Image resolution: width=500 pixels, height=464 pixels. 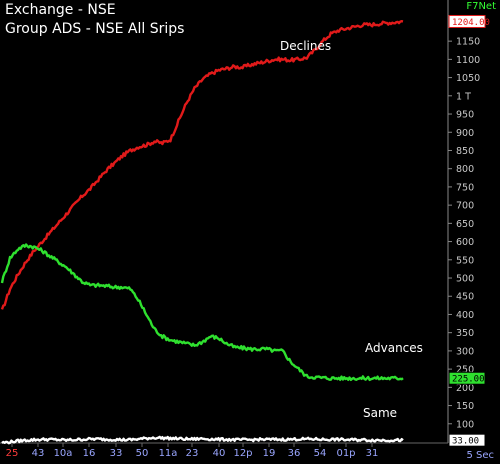 I want to click on series-label-advances: Advances, so click(x=394, y=348).